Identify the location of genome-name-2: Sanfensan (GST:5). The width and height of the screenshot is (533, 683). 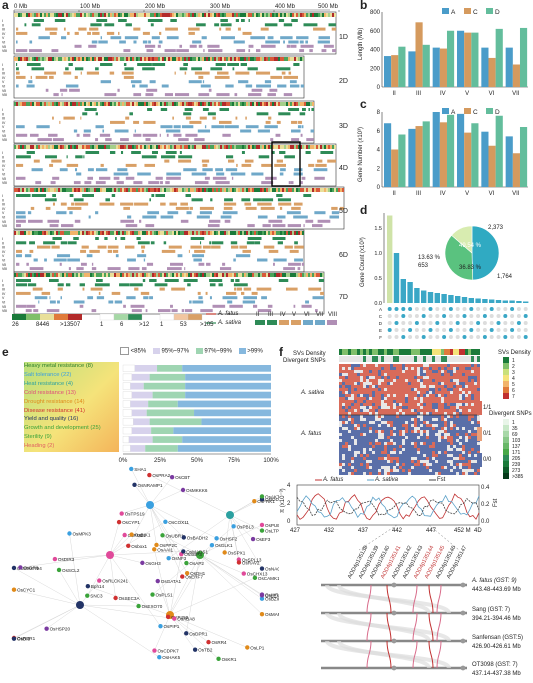
(498, 638).